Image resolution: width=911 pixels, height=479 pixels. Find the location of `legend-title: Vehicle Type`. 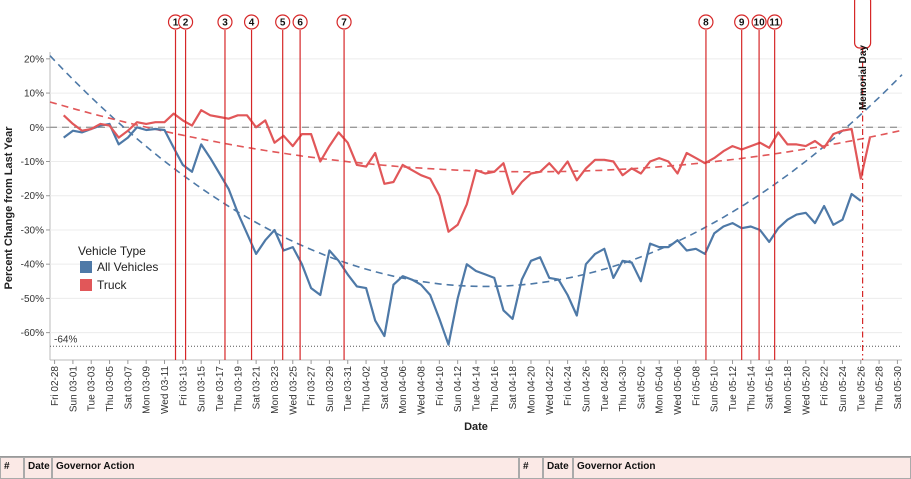

legend-title: Vehicle Type is located at coordinates (112, 251).